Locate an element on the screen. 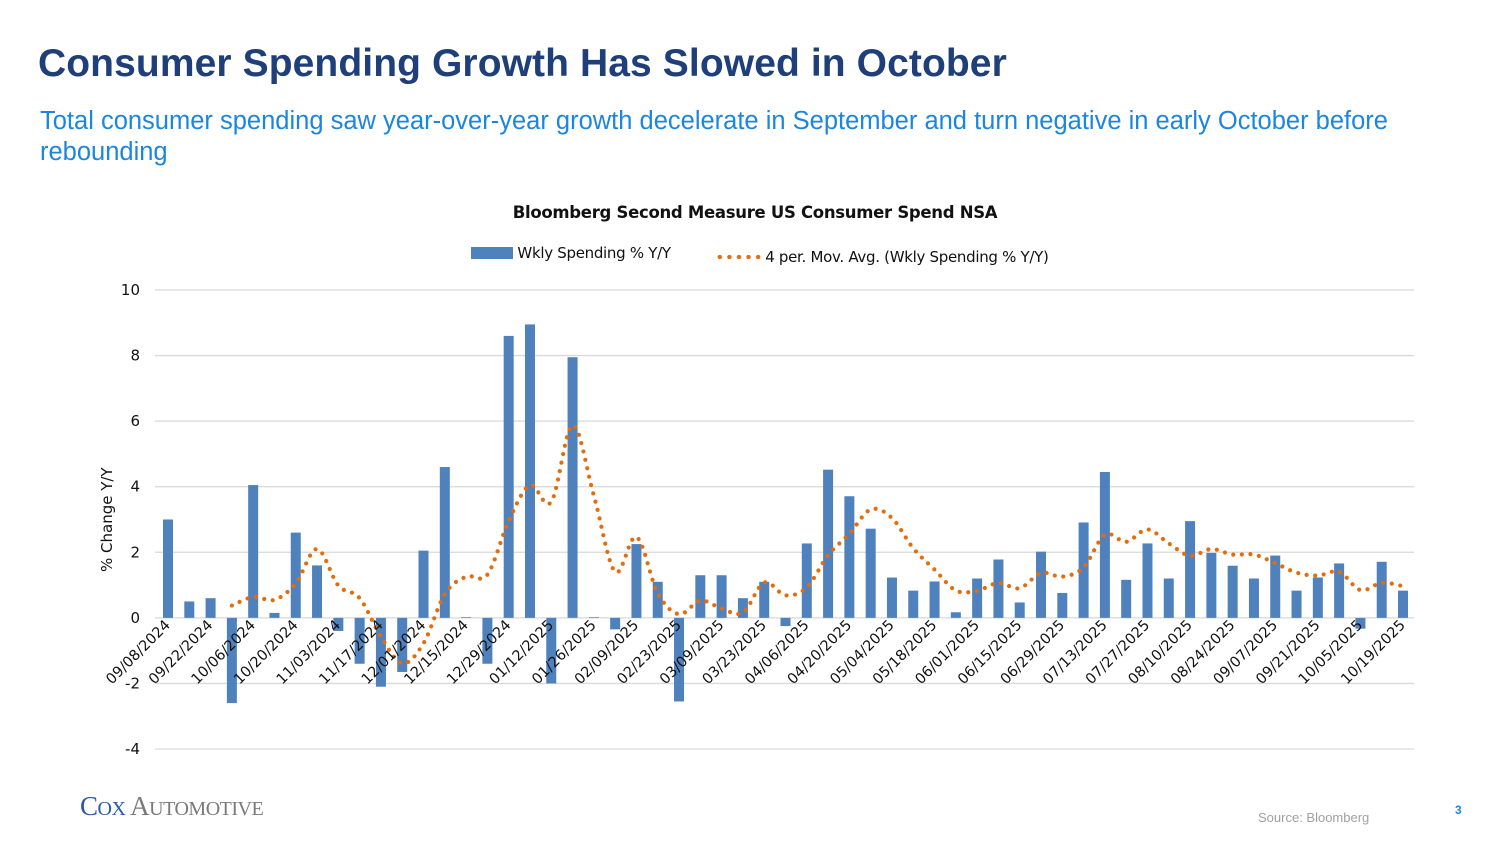 Image resolution: width=1500 pixels, height=844 pixels. legend-label-bars: Wkly Spending % Y/Y is located at coordinates (594, 253).